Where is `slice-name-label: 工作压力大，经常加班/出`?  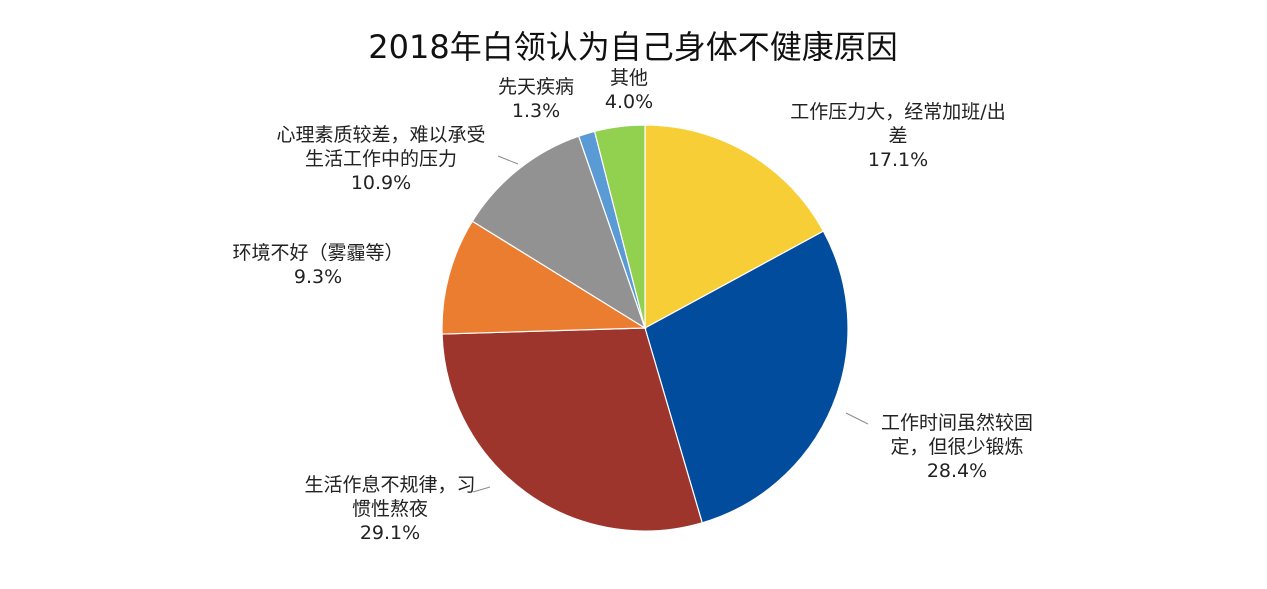 slice-name-label: 工作压力大，经常加班/出 is located at coordinates (897, 112).